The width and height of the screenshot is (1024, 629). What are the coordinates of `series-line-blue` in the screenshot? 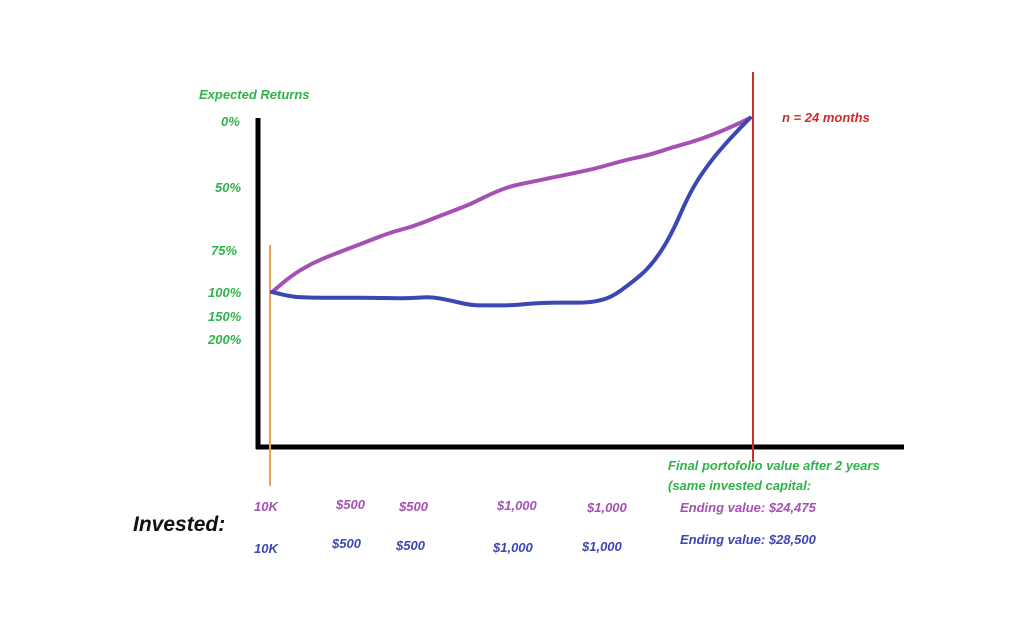 It's located at (511, 212).